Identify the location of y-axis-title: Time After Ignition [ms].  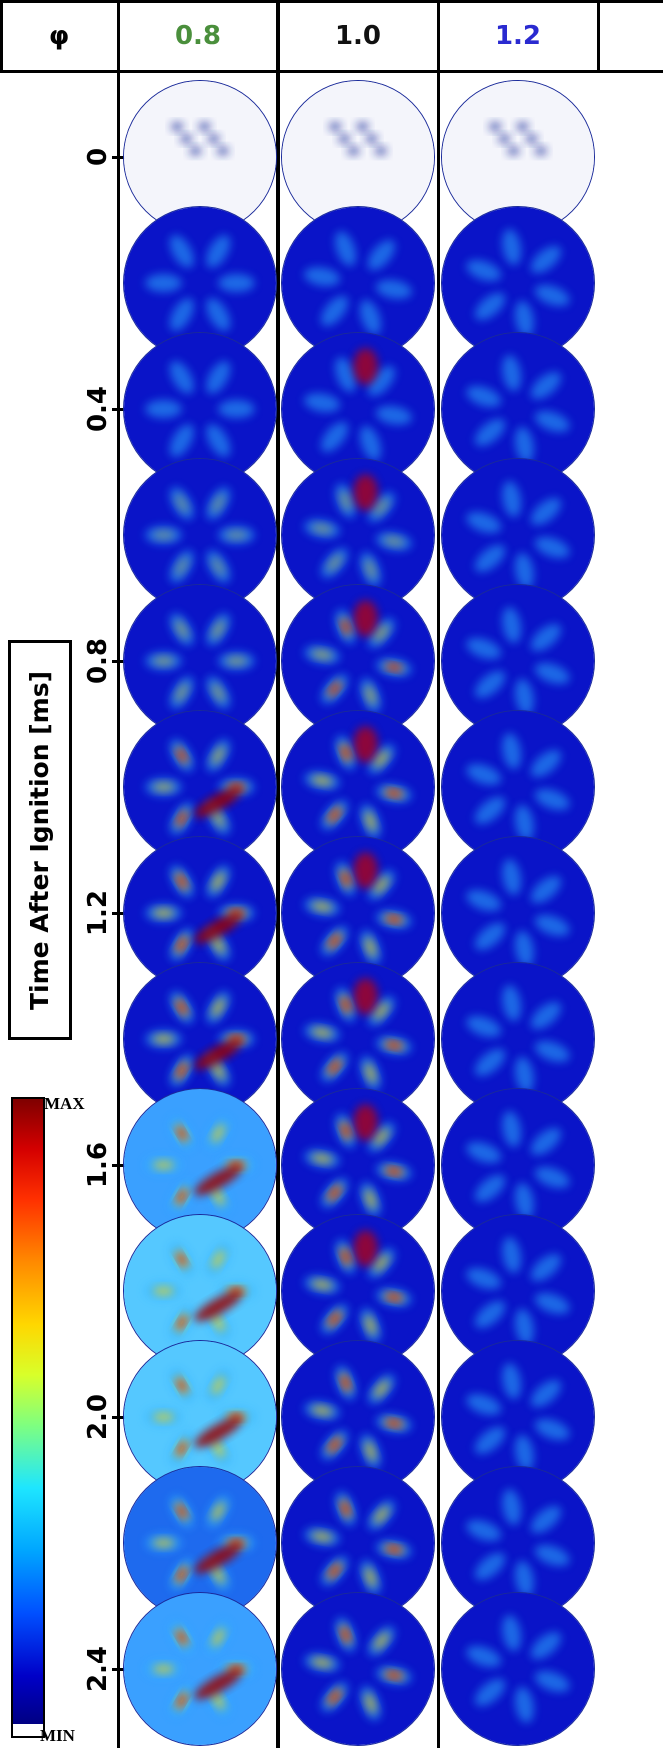
(40, 840).